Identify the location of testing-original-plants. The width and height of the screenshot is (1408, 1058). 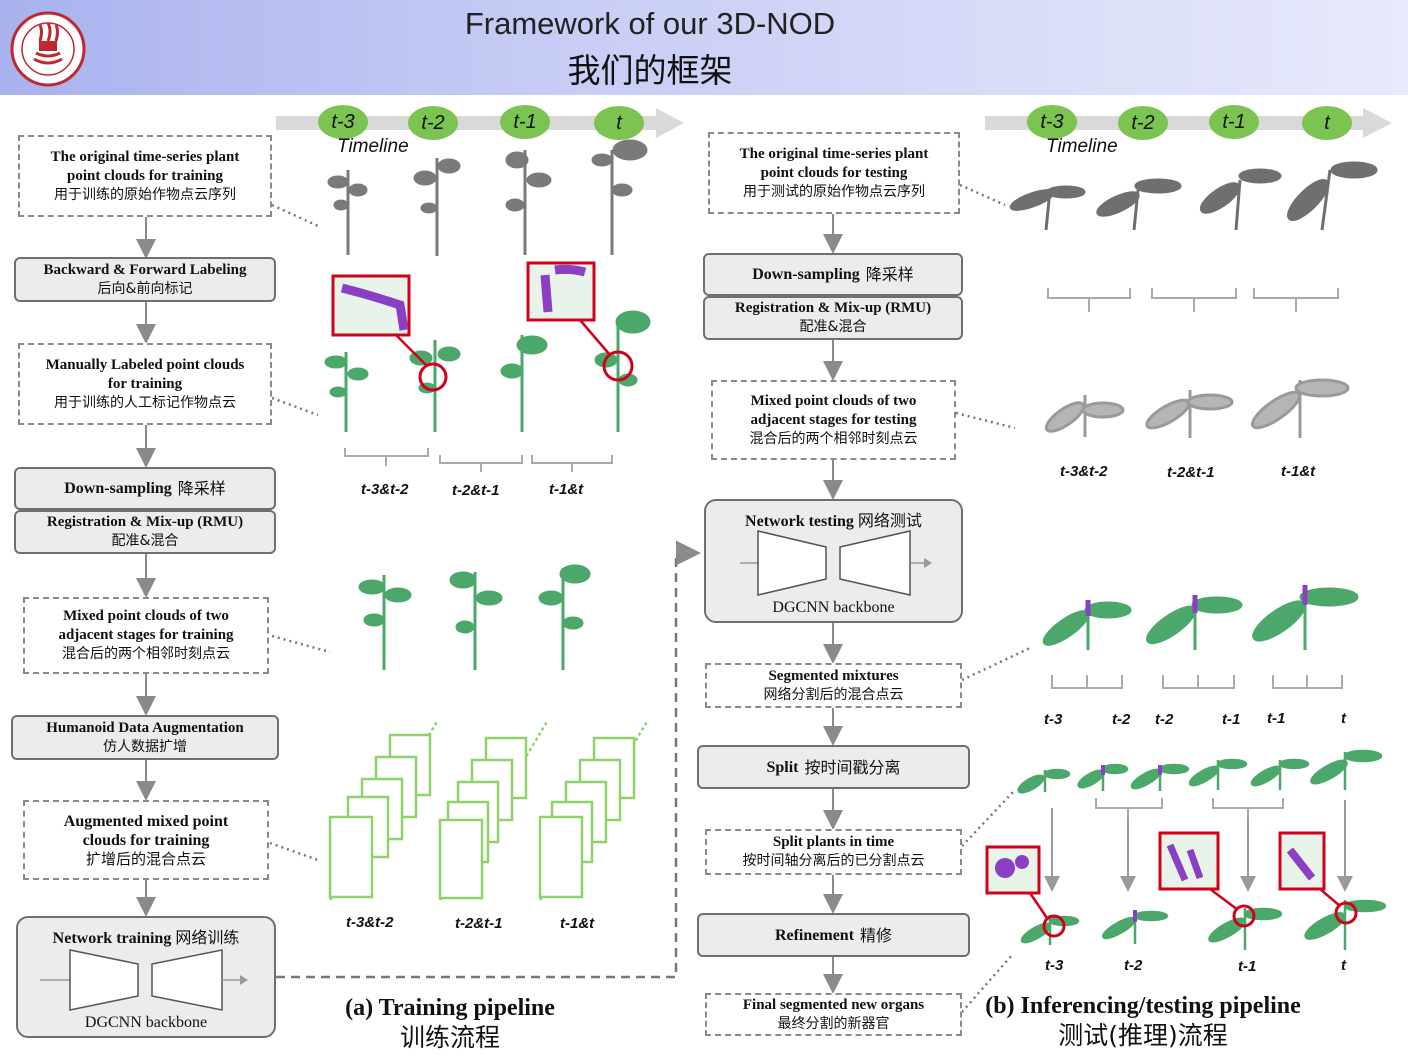
(1193, 196).